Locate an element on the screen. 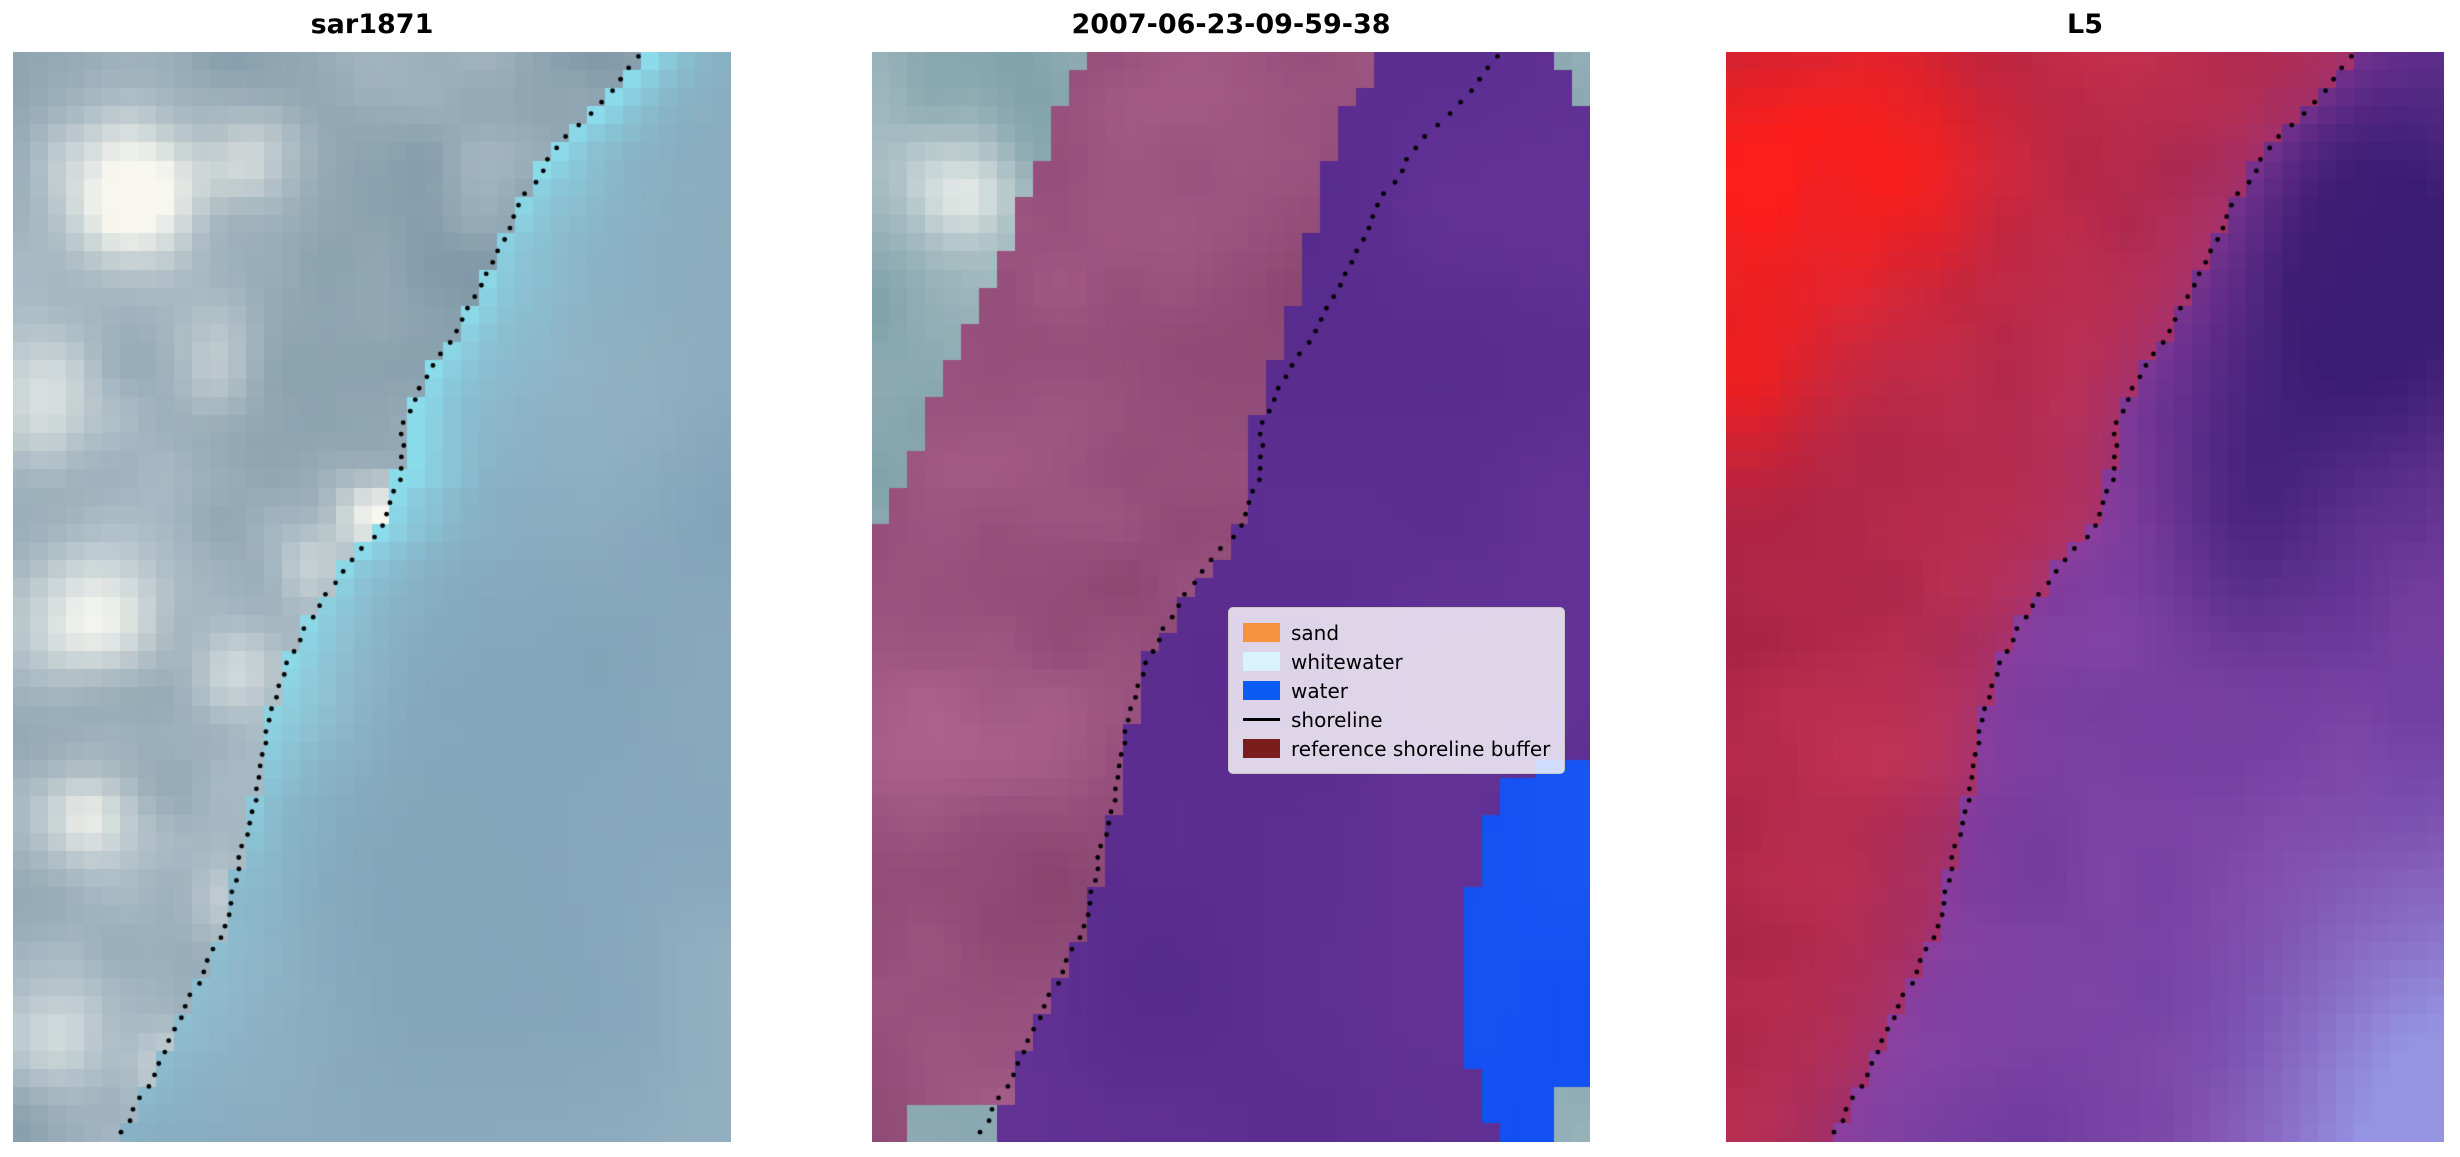 This screenshot has width=2460, height=1157. legend-item-reference-buffer: reference shoreline buffer is located at coordinates (1396, 748).